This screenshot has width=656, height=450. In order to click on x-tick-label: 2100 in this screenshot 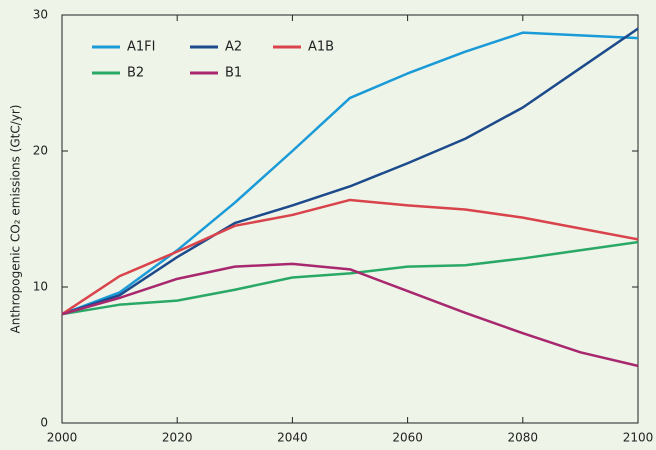, I will do `click(638, 438)`.